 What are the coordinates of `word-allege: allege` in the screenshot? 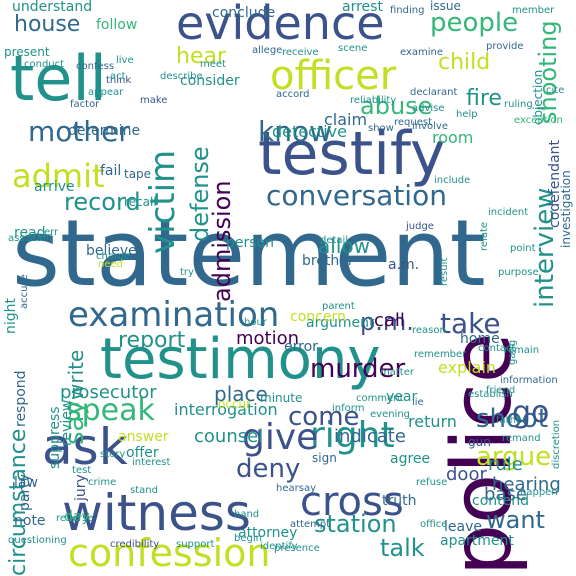 It's located at (267, 50).